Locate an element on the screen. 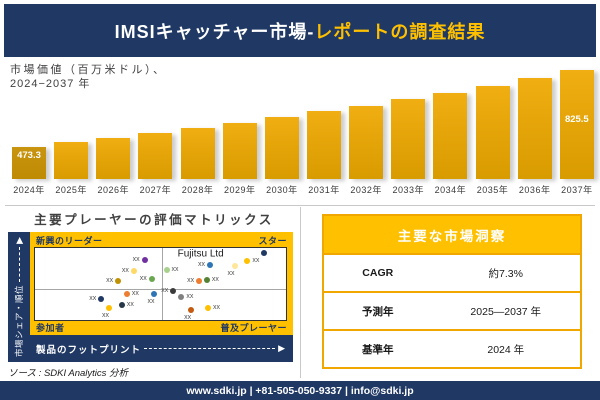 The image size is (600, 400). bar-2026年 is located at coordinates (113, 158).